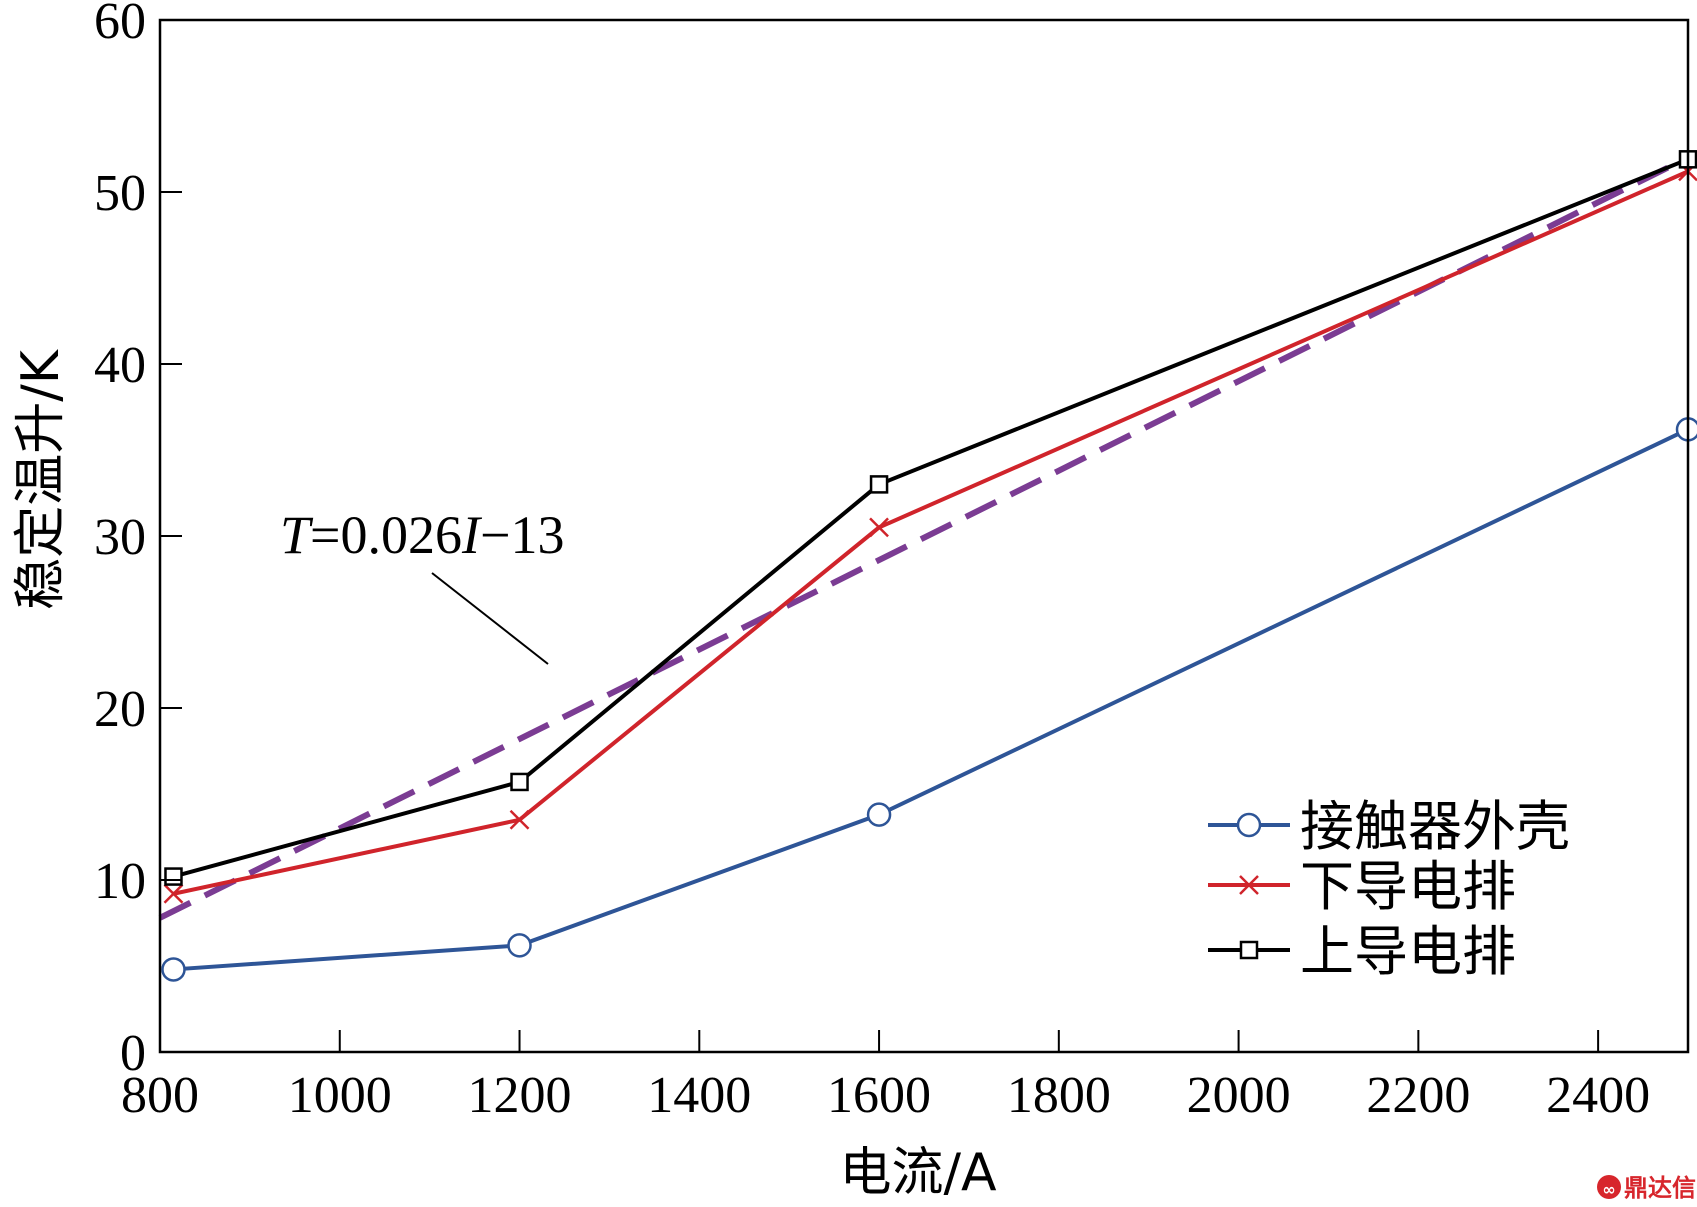 The height and width of the screenshot is (1207, 1697). Describe the element at coordinates (297, 535) in the screenshot. I see `fit-equation-T: T` at that location.